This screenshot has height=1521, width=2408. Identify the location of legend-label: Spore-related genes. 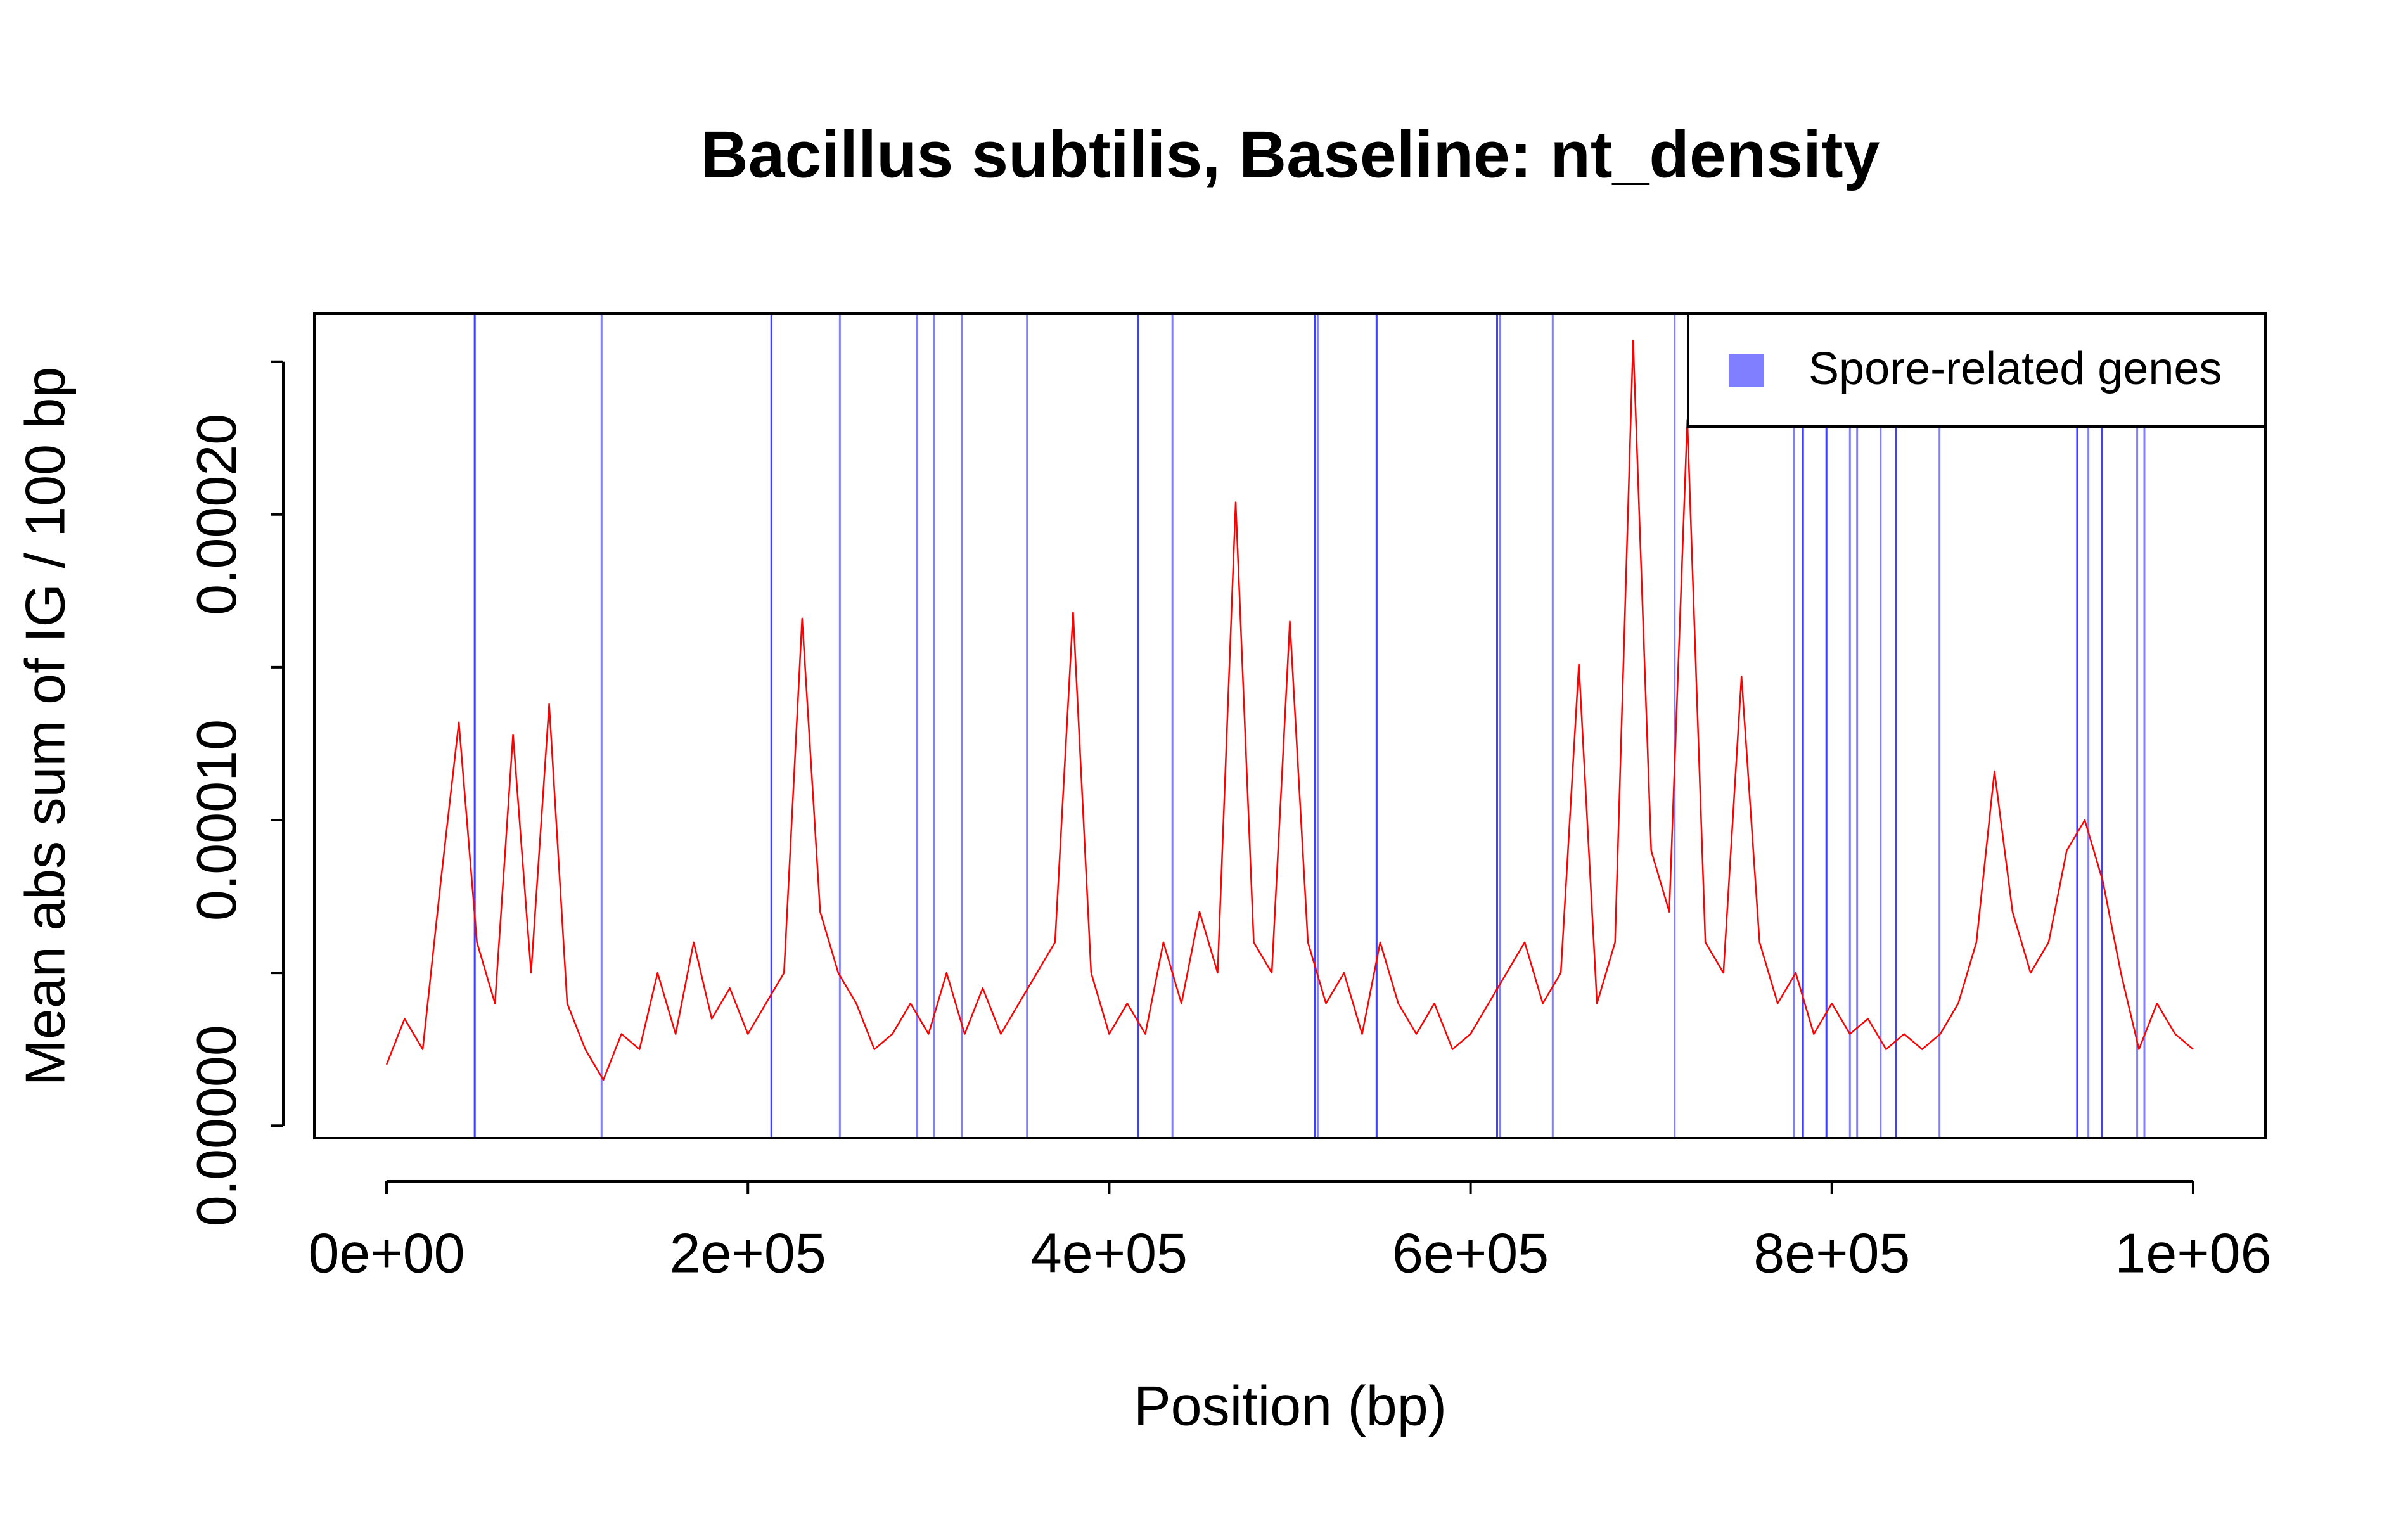
(2015, 368).